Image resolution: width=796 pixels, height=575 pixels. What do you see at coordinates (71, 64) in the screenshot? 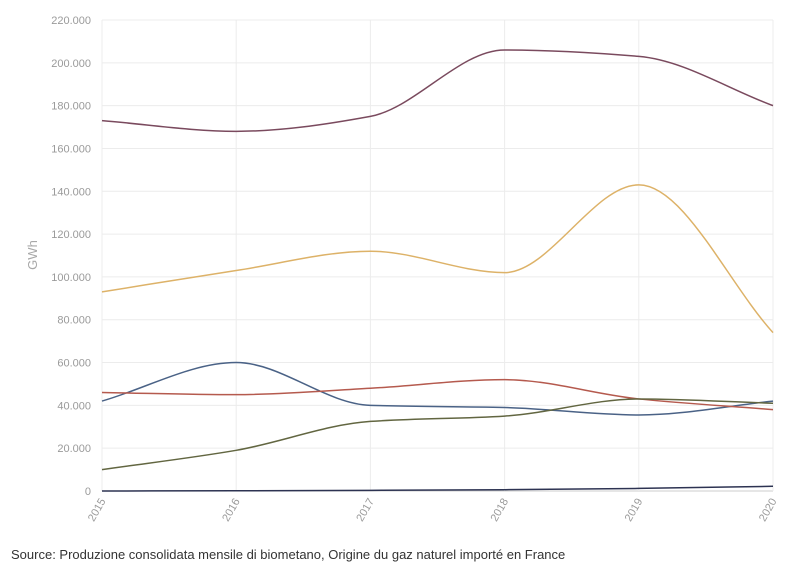
I see `y-tick-label: 200.000` at bounding box center [71, 64].